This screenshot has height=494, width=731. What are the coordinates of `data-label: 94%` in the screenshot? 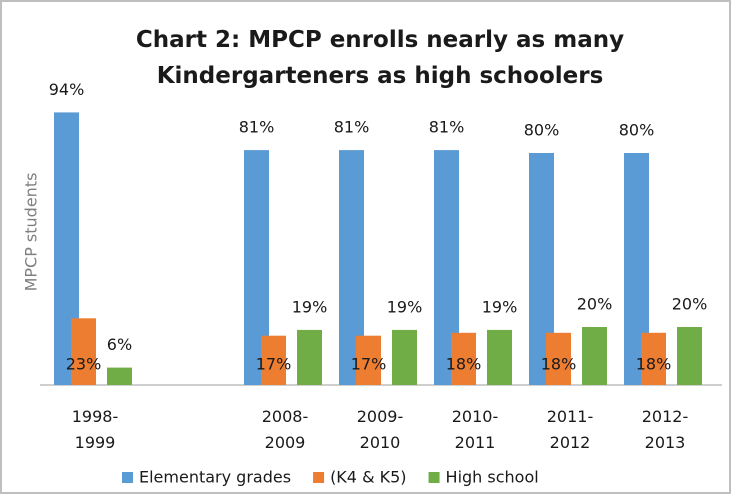 It's located at (67, 89).